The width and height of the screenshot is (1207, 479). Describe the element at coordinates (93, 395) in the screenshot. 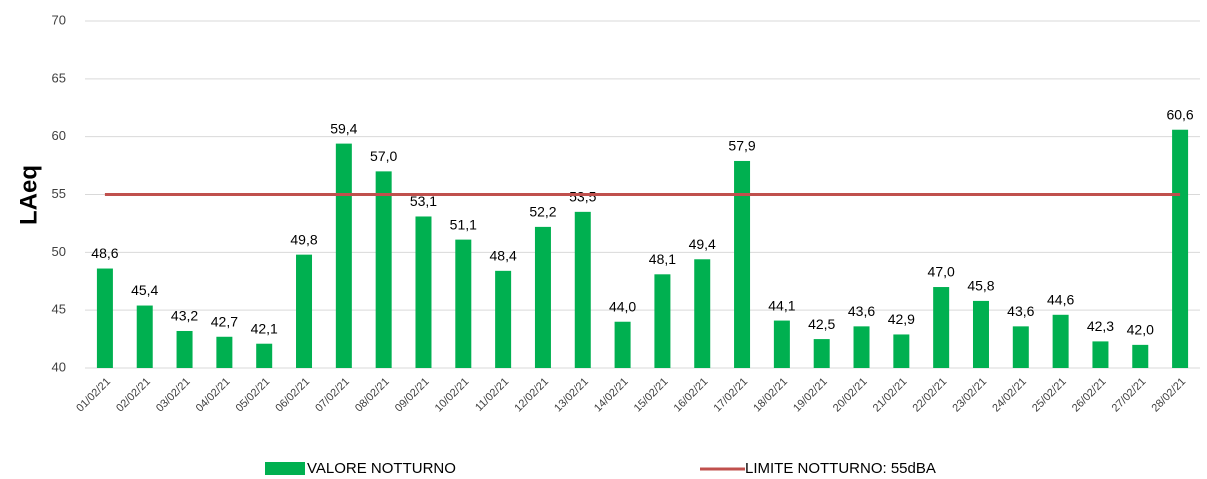

I see `x-tick-label: 01/02/21` at that location.